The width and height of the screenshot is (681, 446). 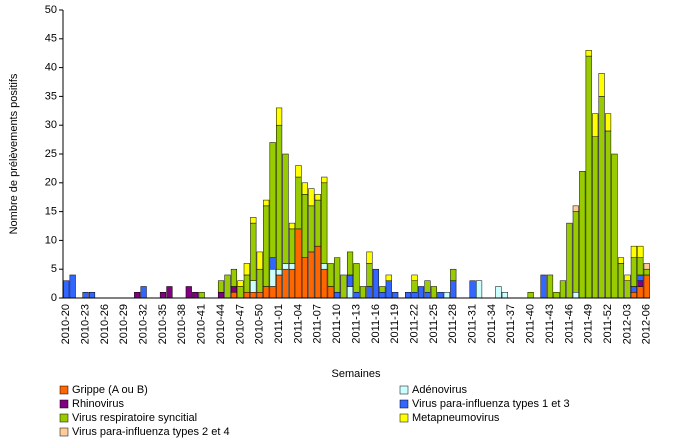 What do you see at coordinates (54, 269) in the screenshot?
I see `y-tick-label: 5` at bounding box center [54, 269].